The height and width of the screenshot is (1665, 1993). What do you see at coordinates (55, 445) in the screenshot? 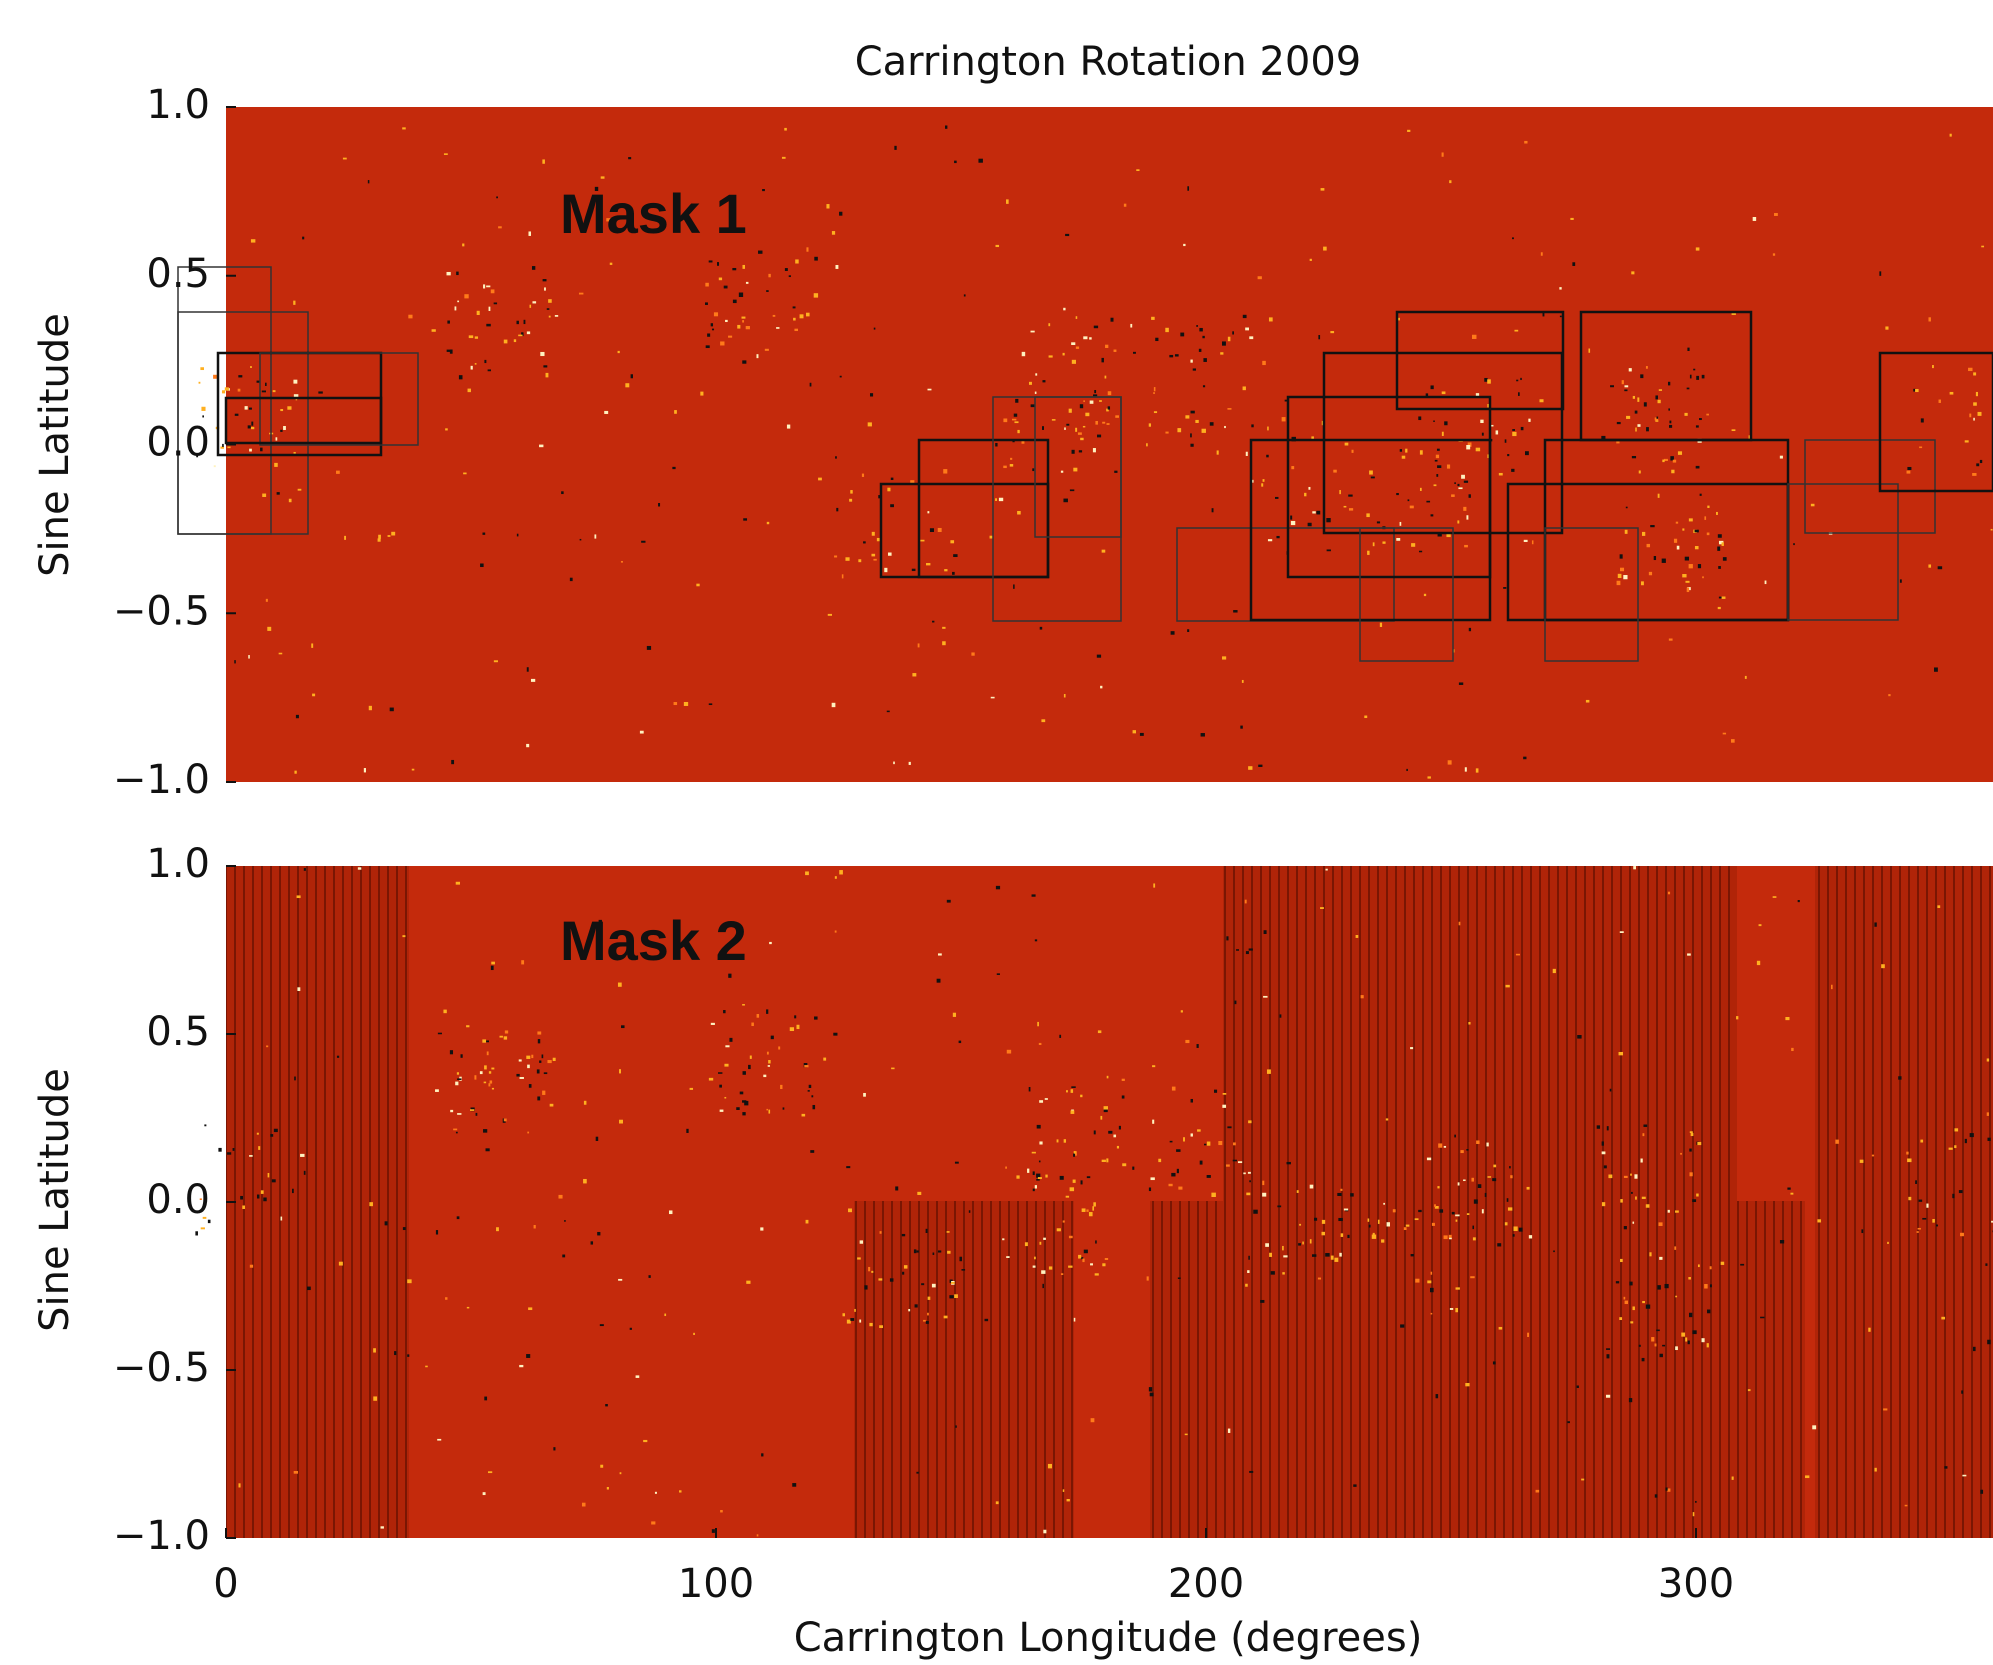
I see `y-axis-label: Sine Latitude` at bounding box center [55, 445].